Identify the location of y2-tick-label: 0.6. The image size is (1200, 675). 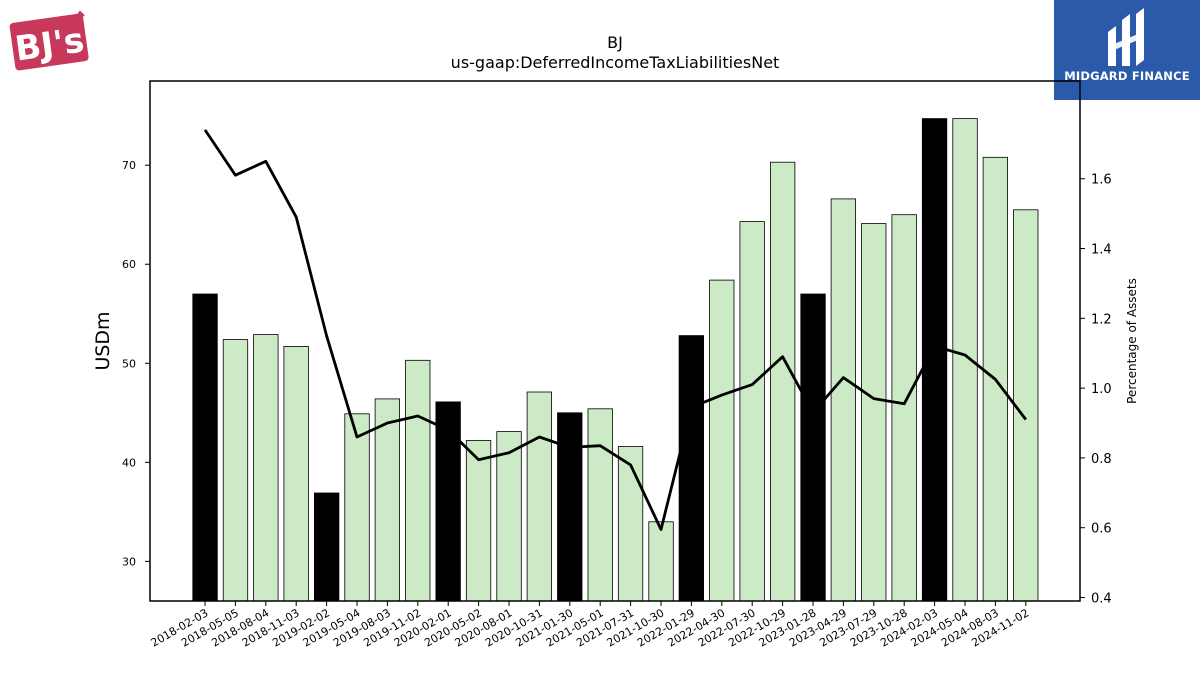
(1101, 529).